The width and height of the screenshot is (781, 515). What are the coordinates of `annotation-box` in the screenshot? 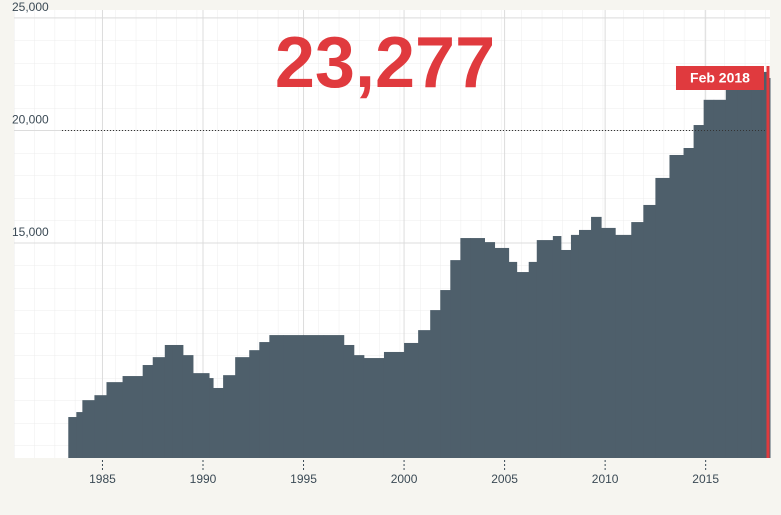 It's located at (719, 78).